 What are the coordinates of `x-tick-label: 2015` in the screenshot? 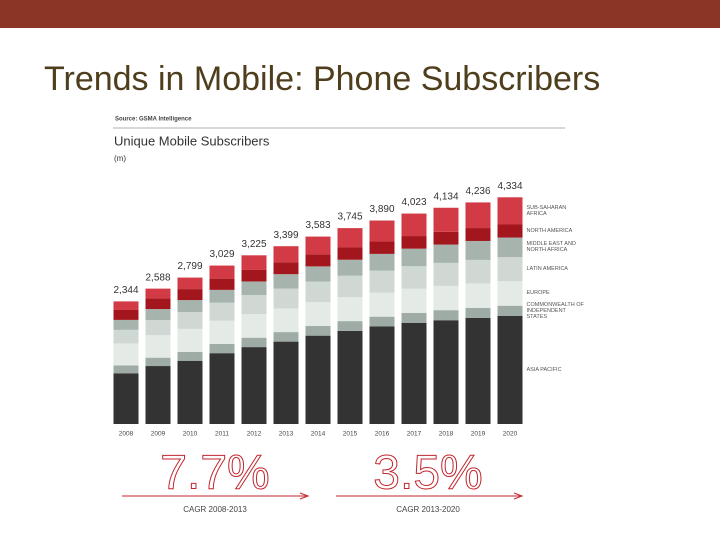 It's located at (350, 434).